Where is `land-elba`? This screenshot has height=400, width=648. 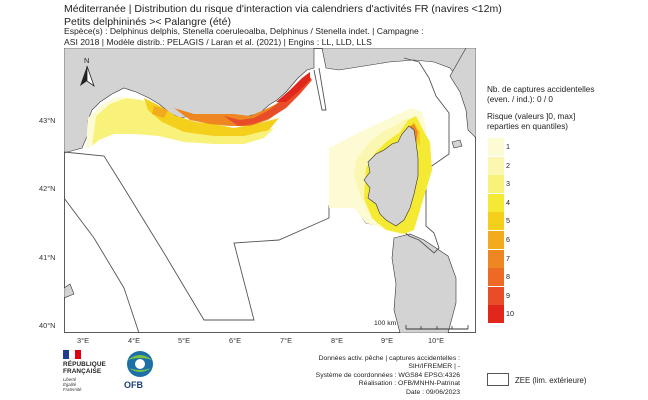 land-elba is located at coordinates (457, 144).